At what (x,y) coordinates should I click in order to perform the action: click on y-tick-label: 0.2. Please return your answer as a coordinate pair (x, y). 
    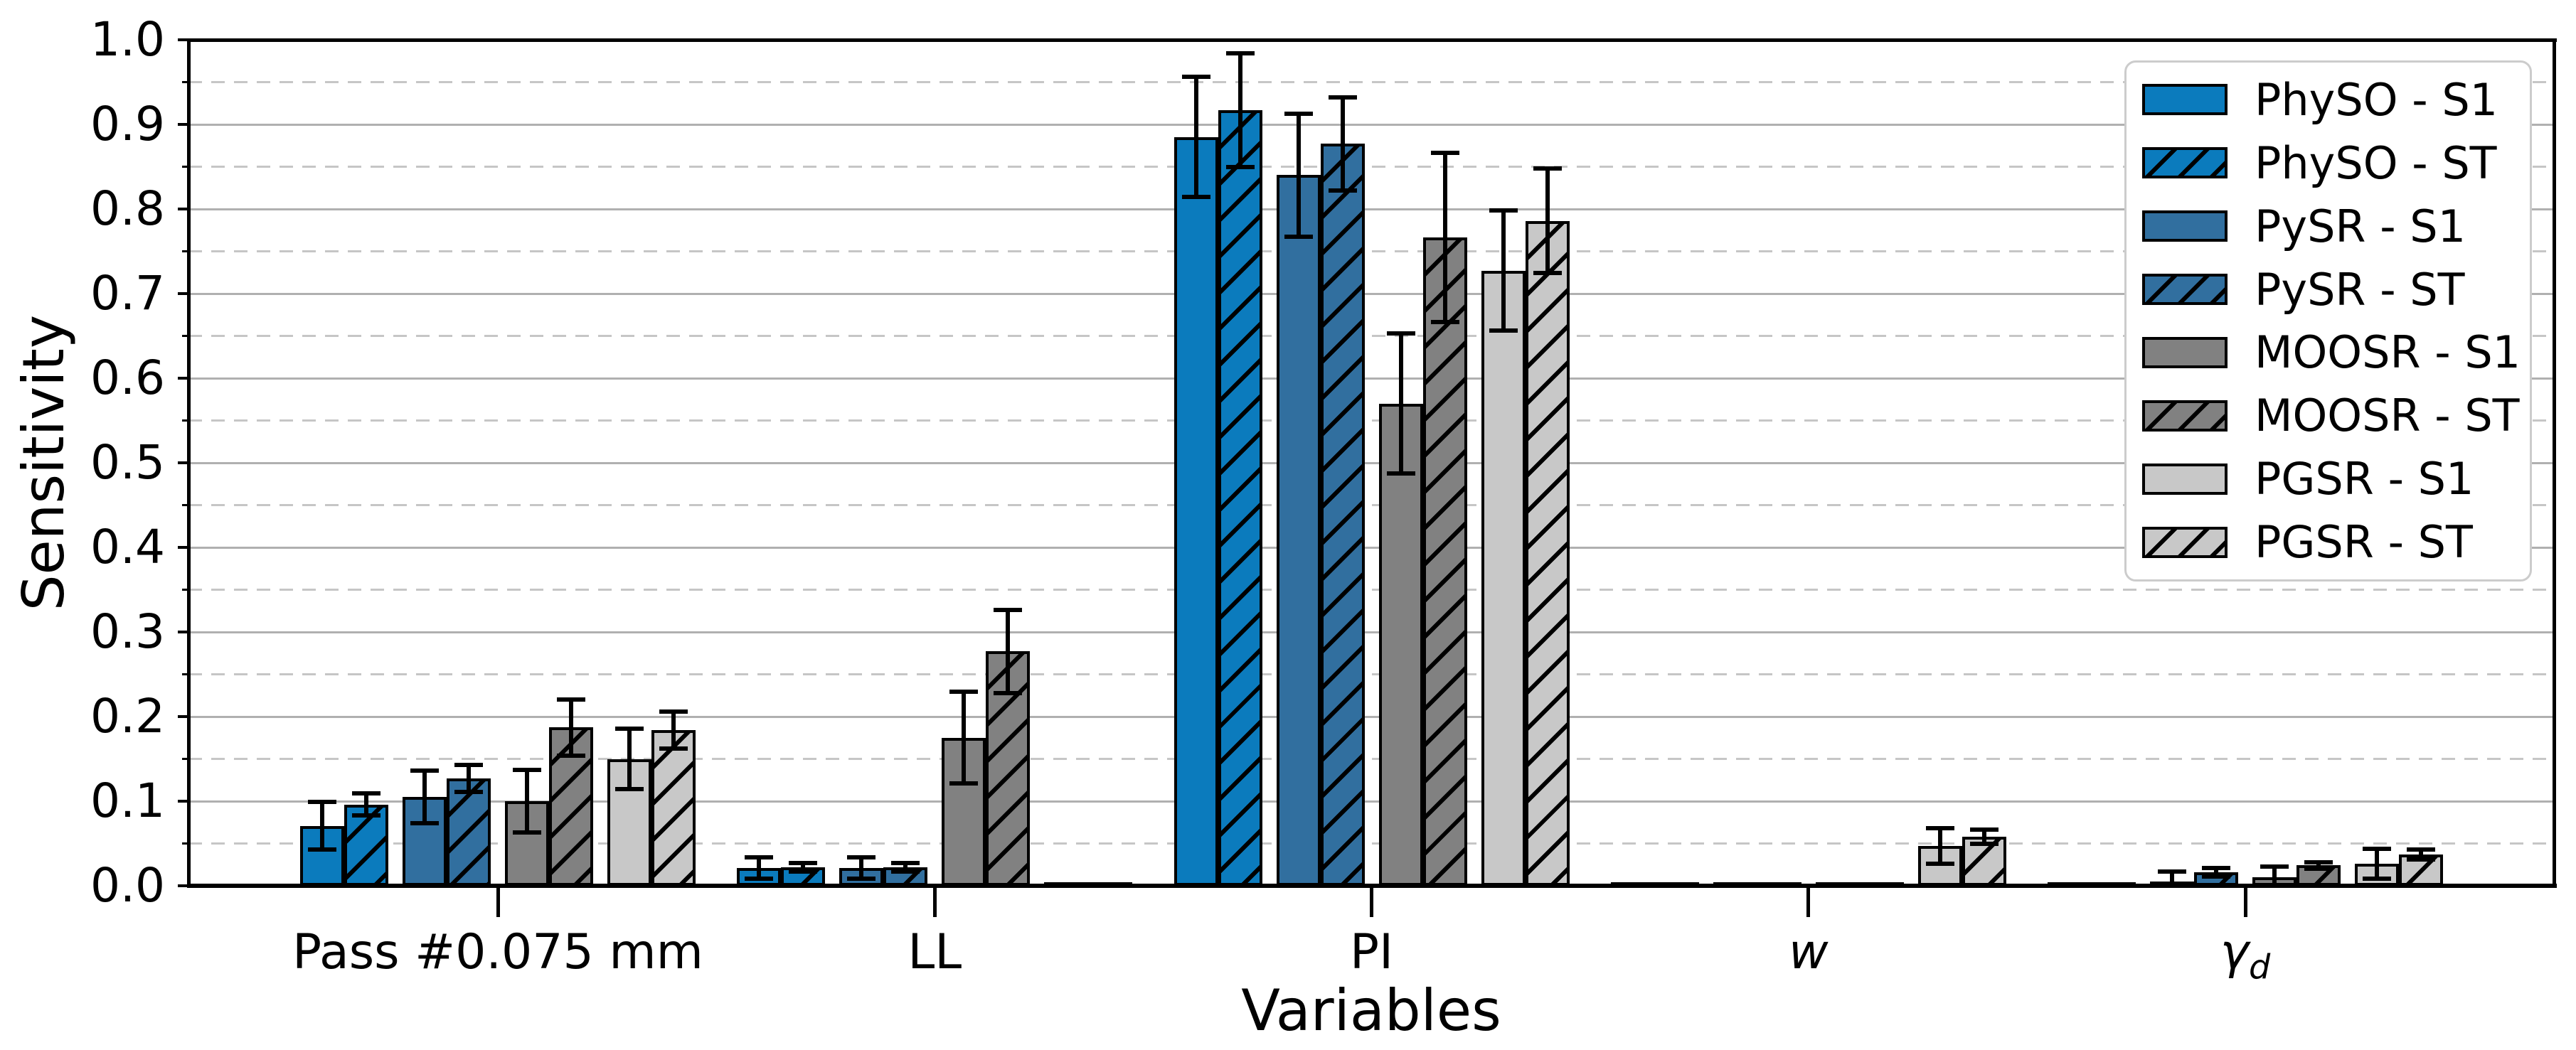
    Looking at the image, I should click on (127, 716).